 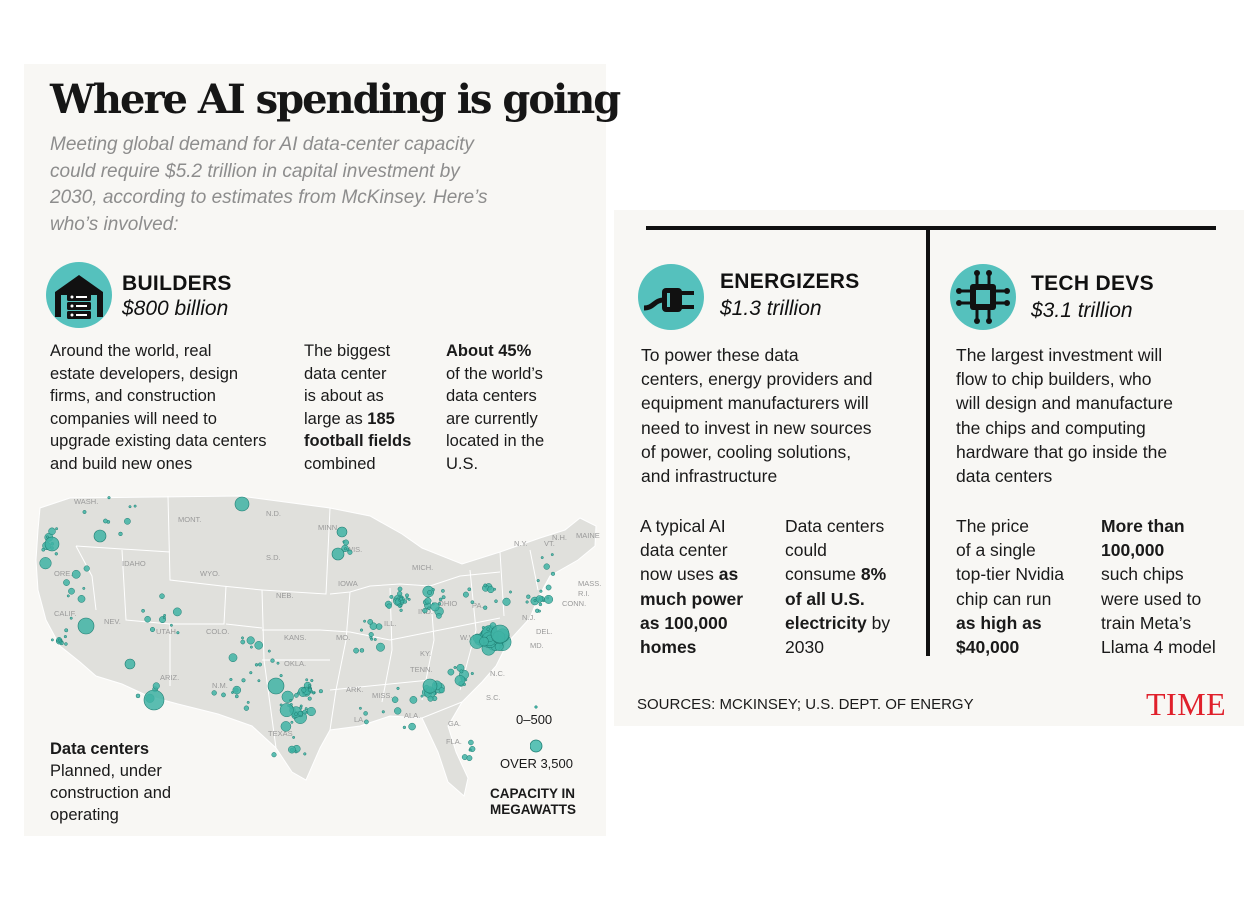 I want to click on state-label: KANS., so click(x=295, y=637).